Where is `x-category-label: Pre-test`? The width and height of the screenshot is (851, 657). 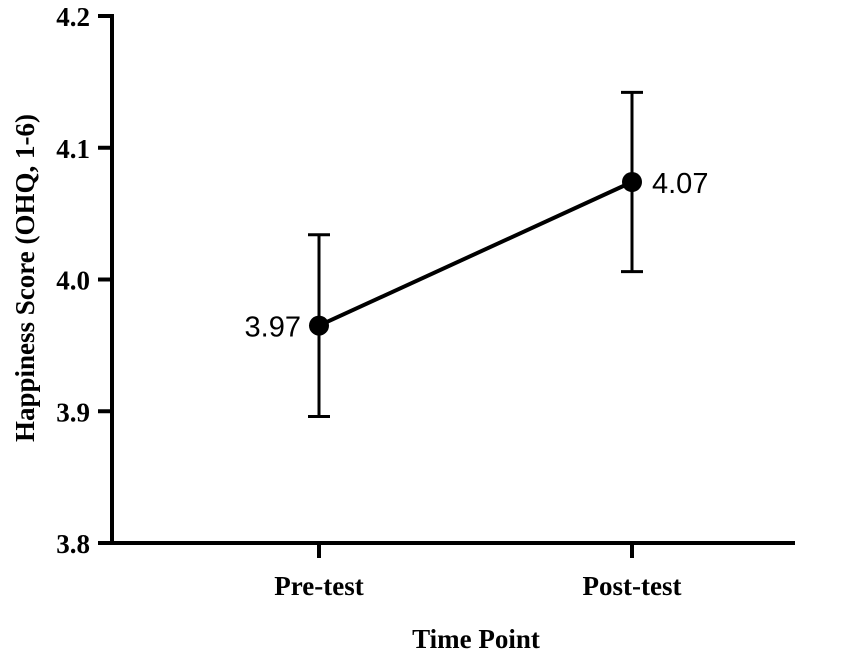 x-category-label: Pre-test is located at coordinates (318, 586).